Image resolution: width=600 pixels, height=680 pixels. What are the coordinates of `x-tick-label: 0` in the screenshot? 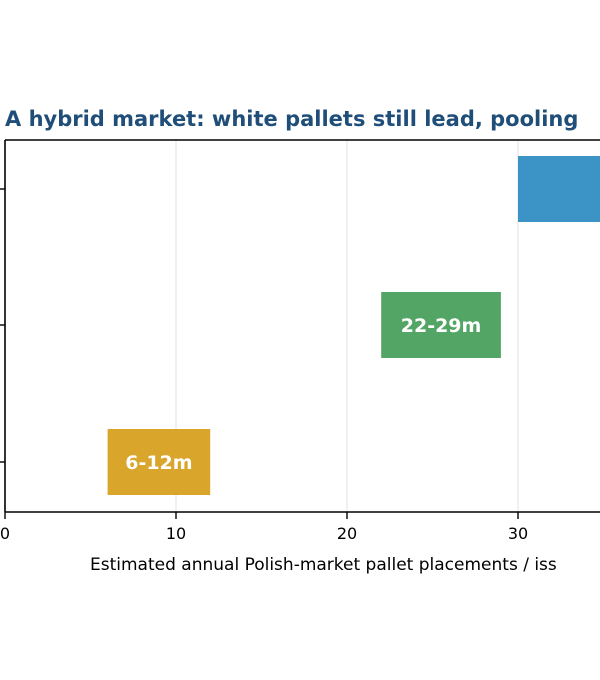 It's located at (5, 533).